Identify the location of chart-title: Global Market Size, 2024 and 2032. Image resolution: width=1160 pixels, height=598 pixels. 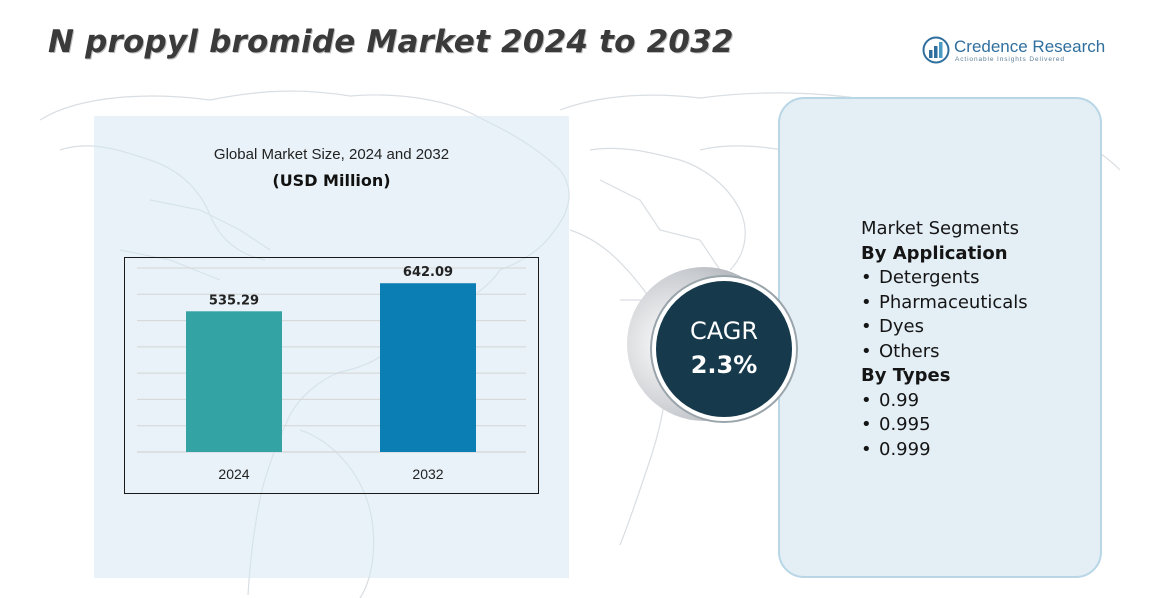
(331, 154).